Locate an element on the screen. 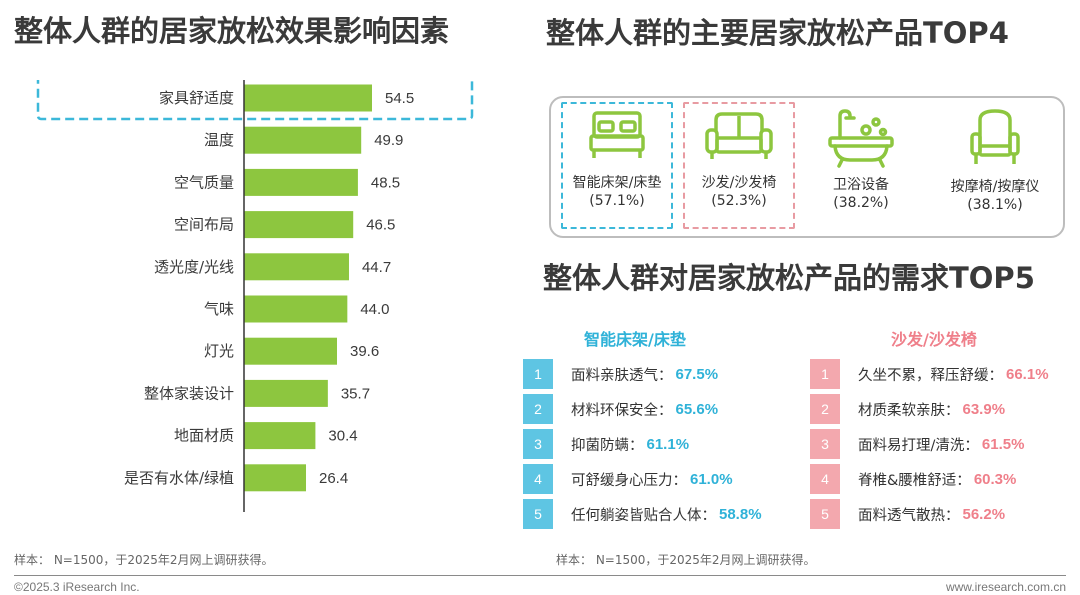 The width and height of the screenshot is (1080, 595). value-label: 39.6 is located at coordinates (364, 351).